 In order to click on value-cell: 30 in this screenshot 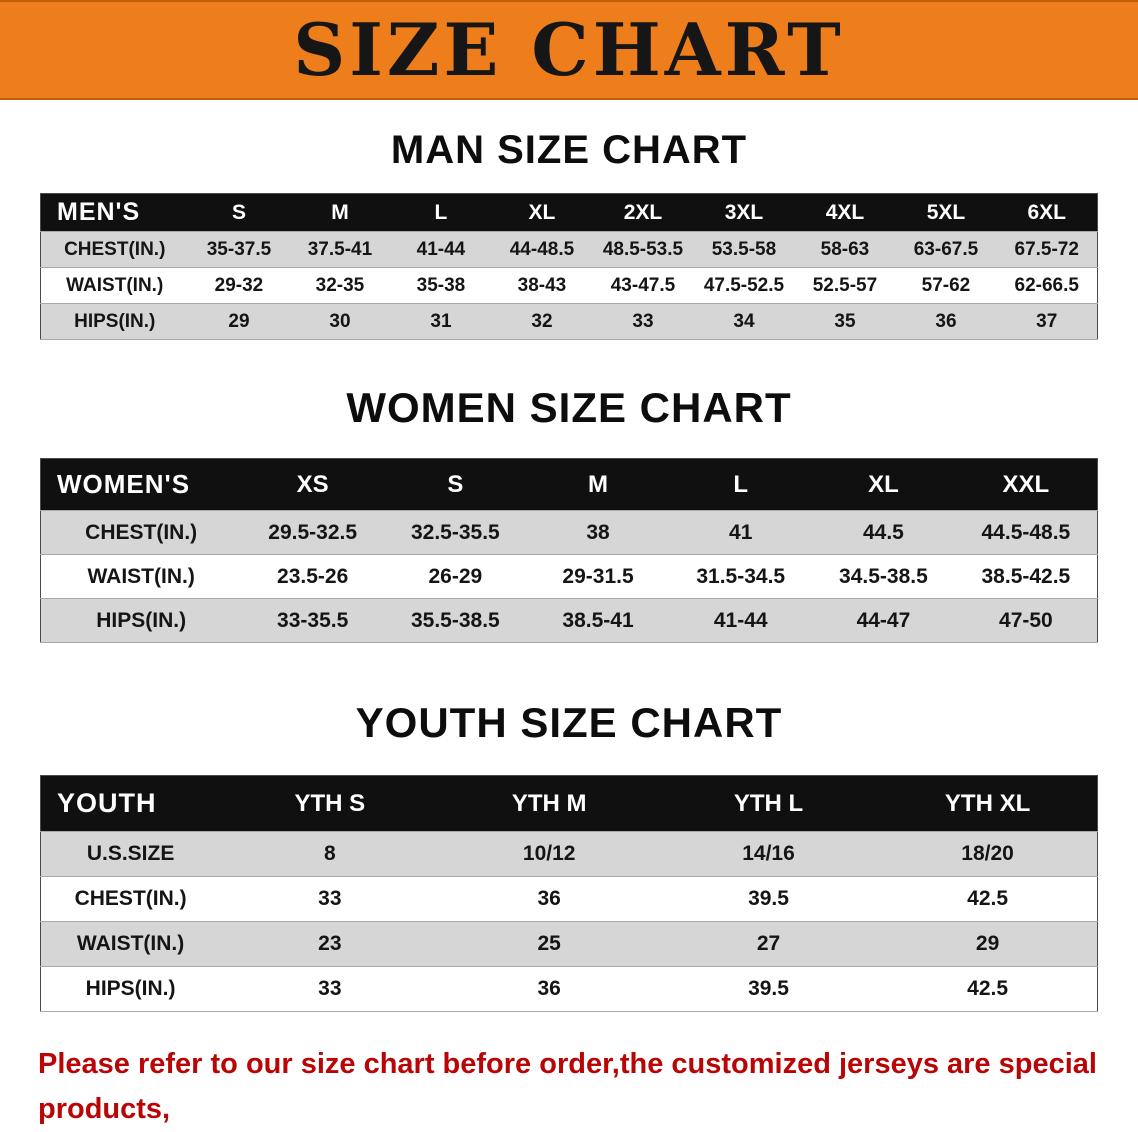, I will do `click(340, 321)`.